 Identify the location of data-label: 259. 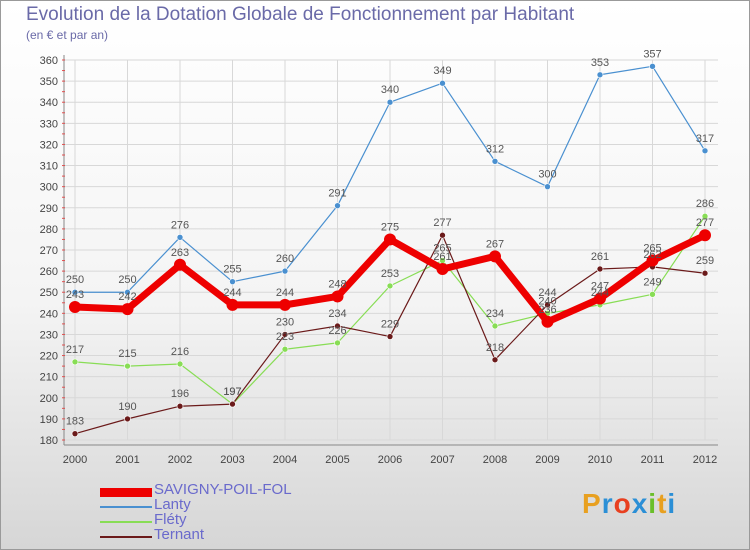
(705, 261).